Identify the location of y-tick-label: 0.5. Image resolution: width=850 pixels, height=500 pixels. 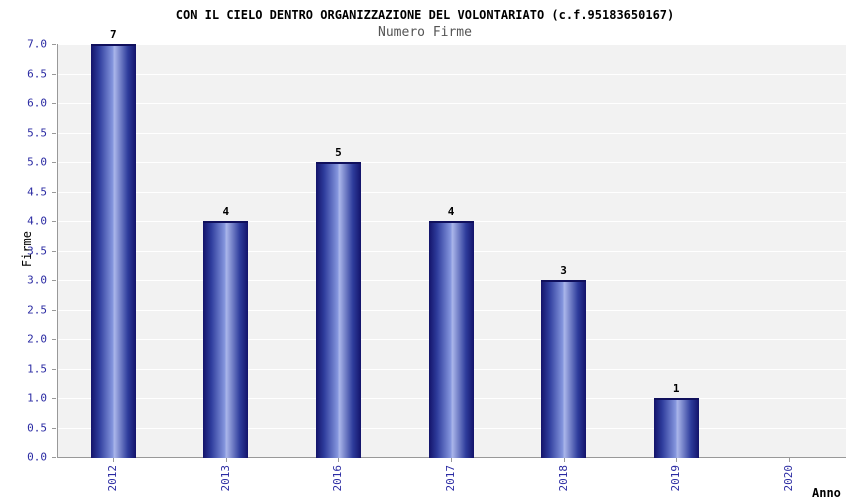
(37, 427).